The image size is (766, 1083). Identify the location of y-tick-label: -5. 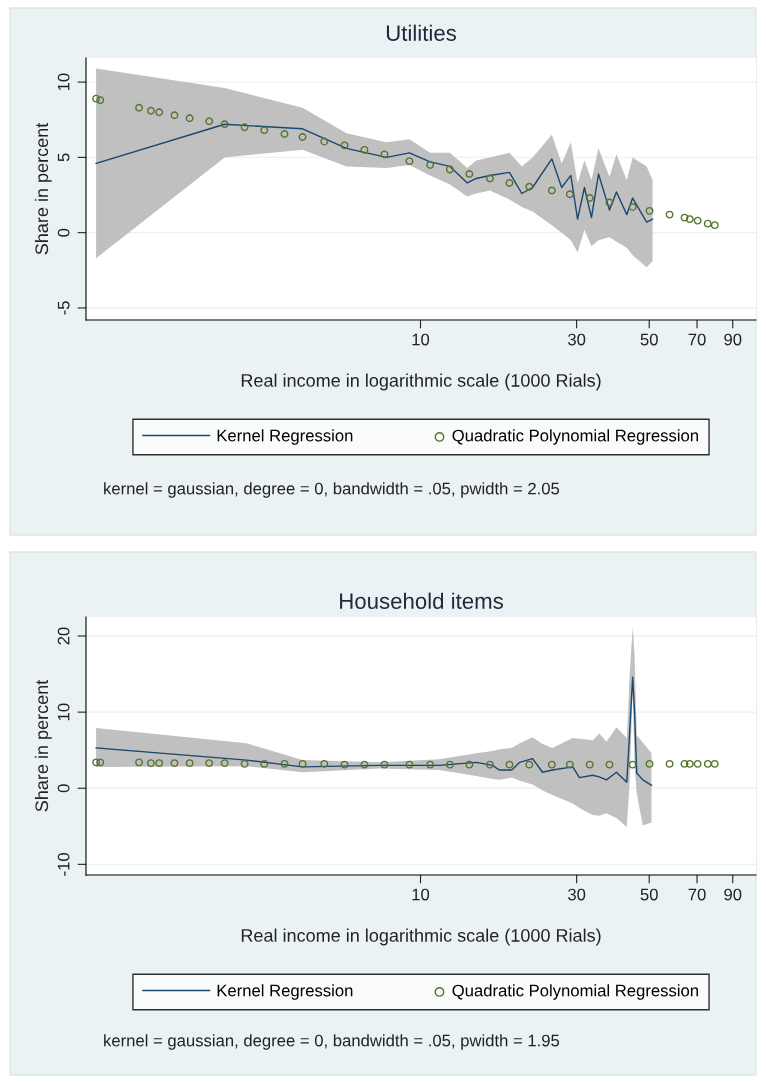
(63, 308).